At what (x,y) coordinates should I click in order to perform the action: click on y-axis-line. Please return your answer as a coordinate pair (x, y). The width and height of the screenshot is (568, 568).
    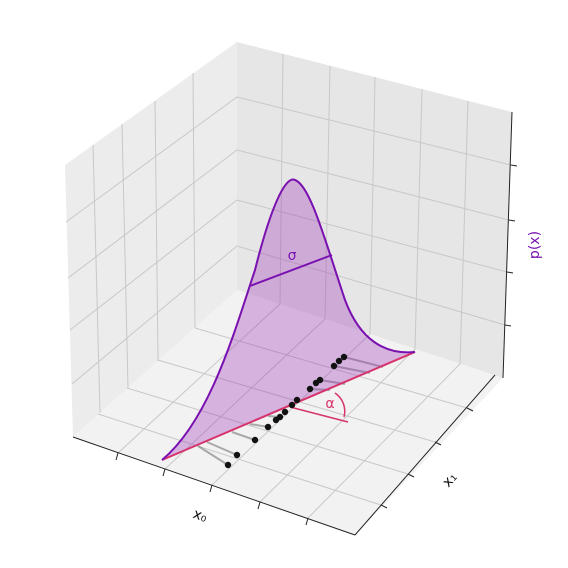
    Looking at the image, I should click on (425, 455).